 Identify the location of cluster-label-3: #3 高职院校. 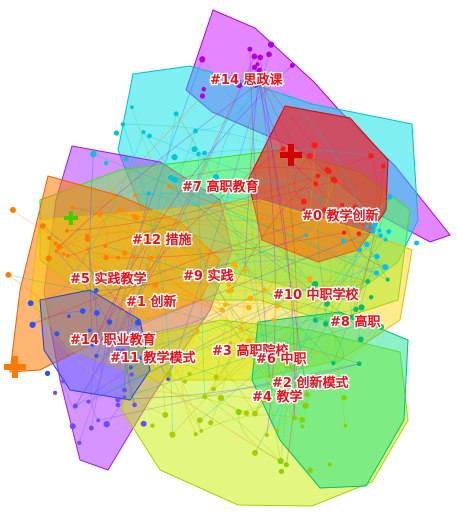
(250, 351).